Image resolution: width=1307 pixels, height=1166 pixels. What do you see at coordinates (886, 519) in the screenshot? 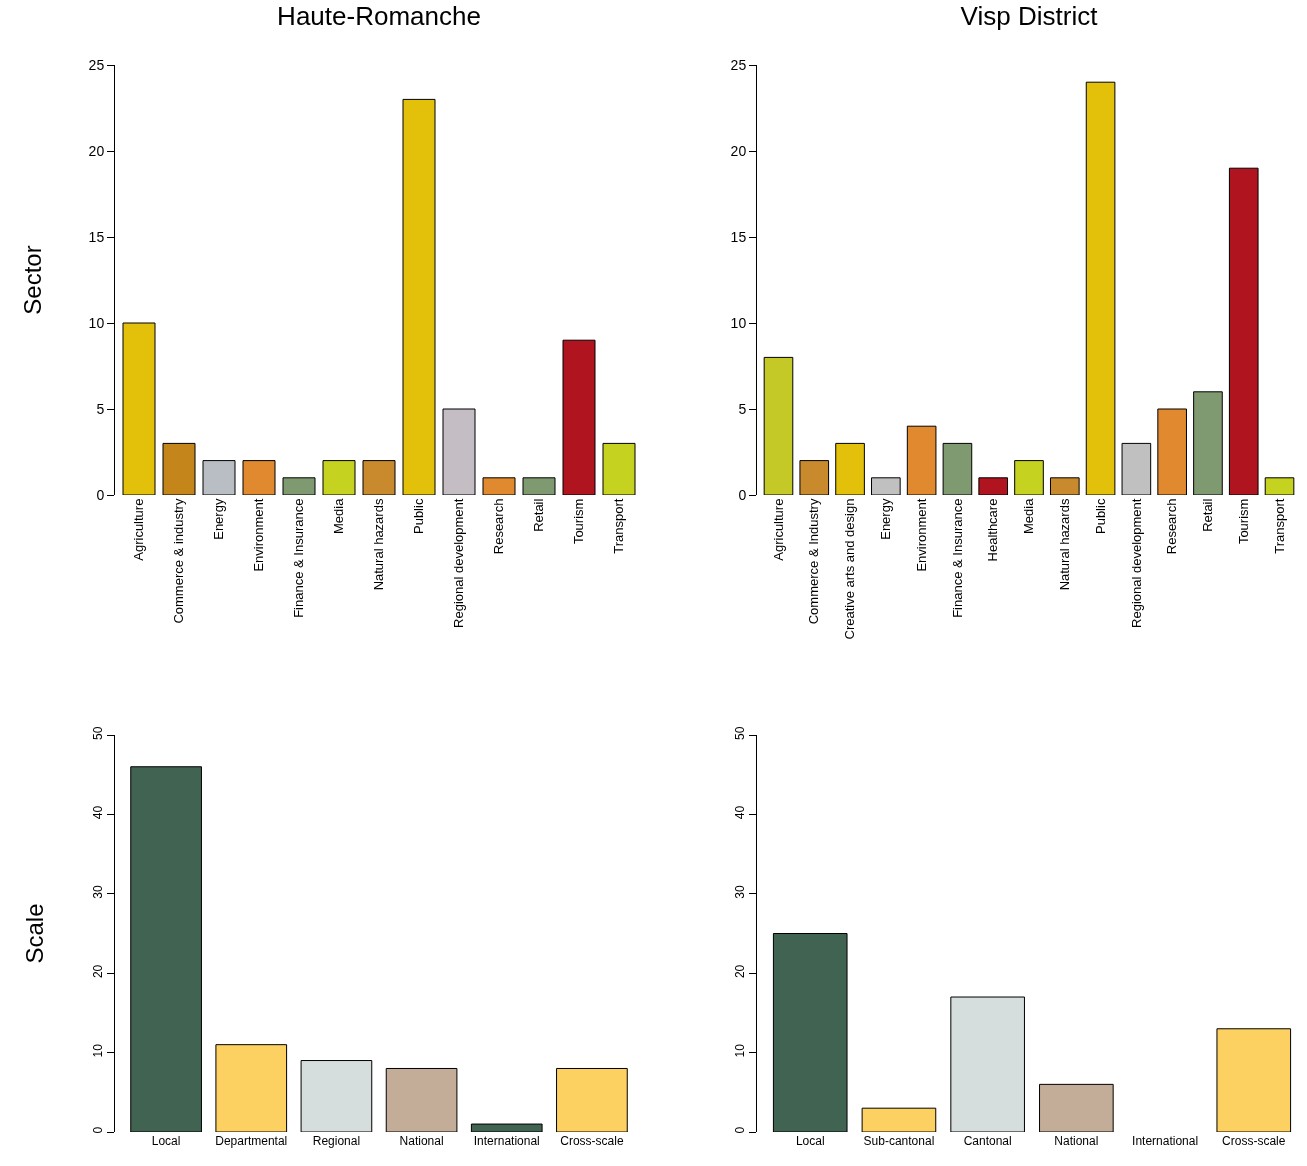
I see `x-tick-label: Energy` at bounding box center [886, 519].